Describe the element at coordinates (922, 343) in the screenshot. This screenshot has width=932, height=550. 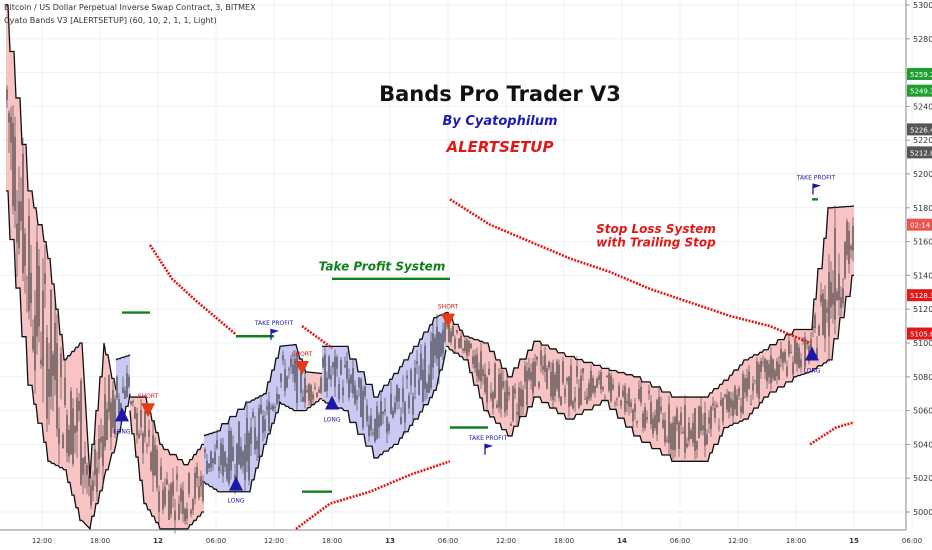
I see `y-tick-label: 5100.0` at that location.